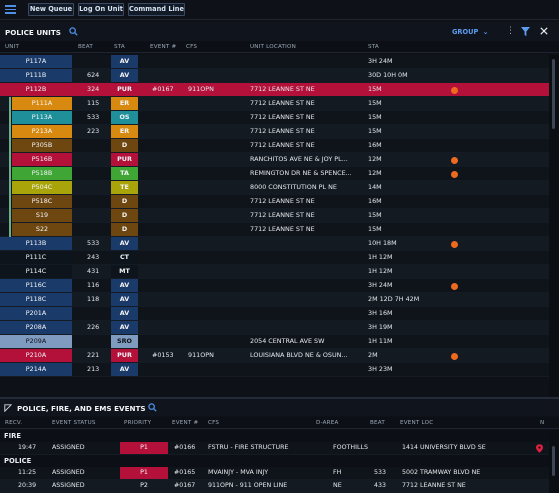 Image resolution: width=559 pixels, height=493 pixels. What do you see at coordinates (36, 285) in the screenshot?
I see `unit-id: P116C` at bounding box center [36, 285].